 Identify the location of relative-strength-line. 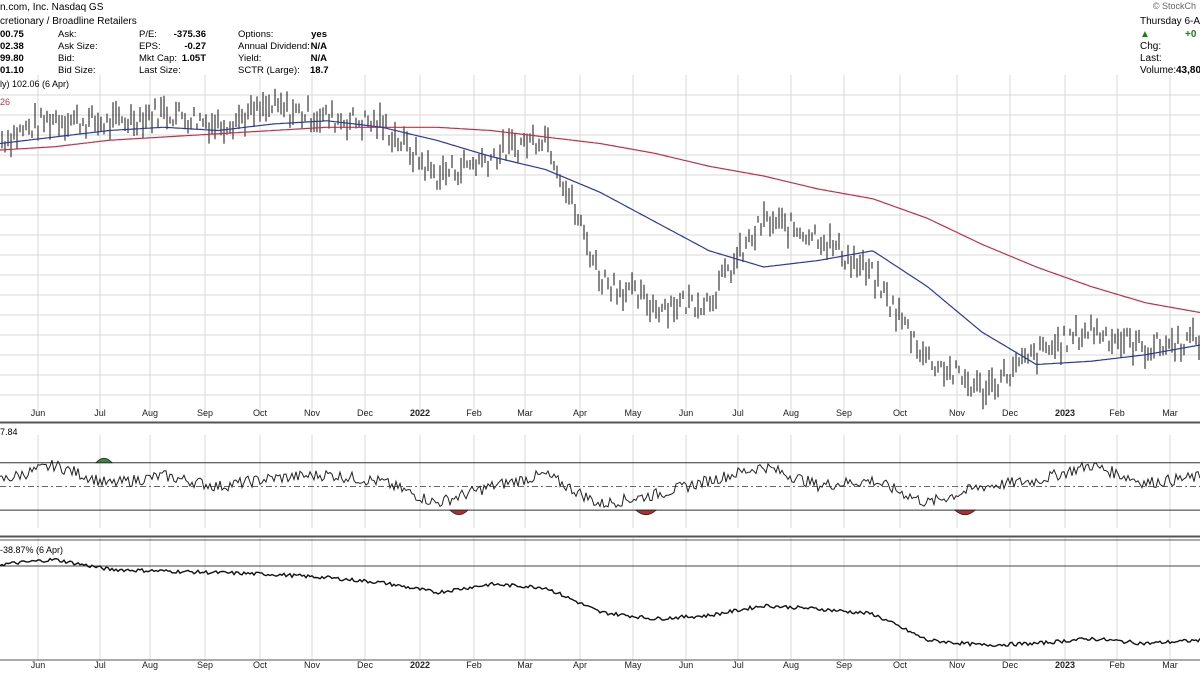
(600, 602).